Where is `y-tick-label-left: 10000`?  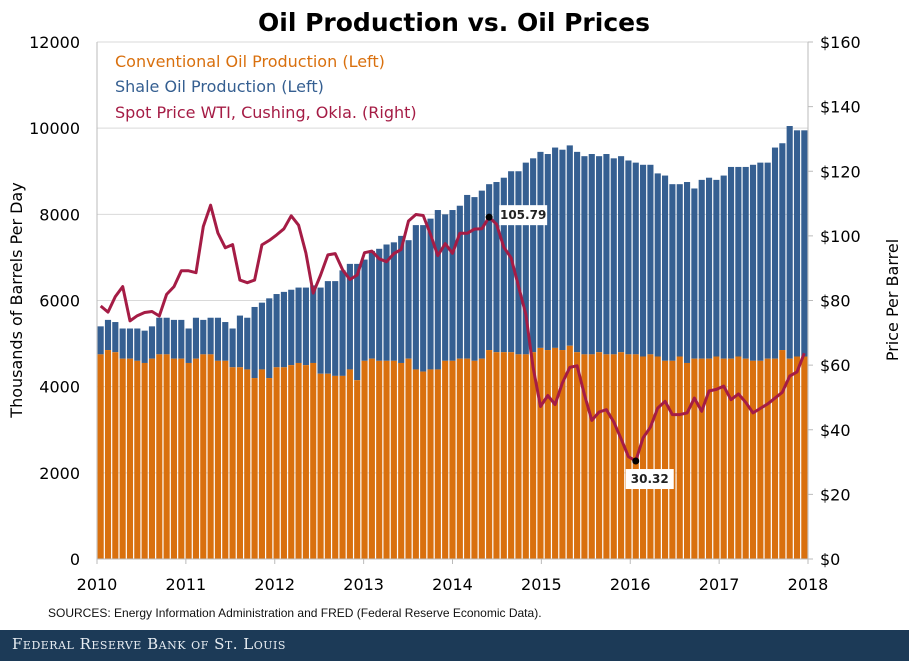
y-tick-label-left: 10000 is located at coordinates (54, 128).